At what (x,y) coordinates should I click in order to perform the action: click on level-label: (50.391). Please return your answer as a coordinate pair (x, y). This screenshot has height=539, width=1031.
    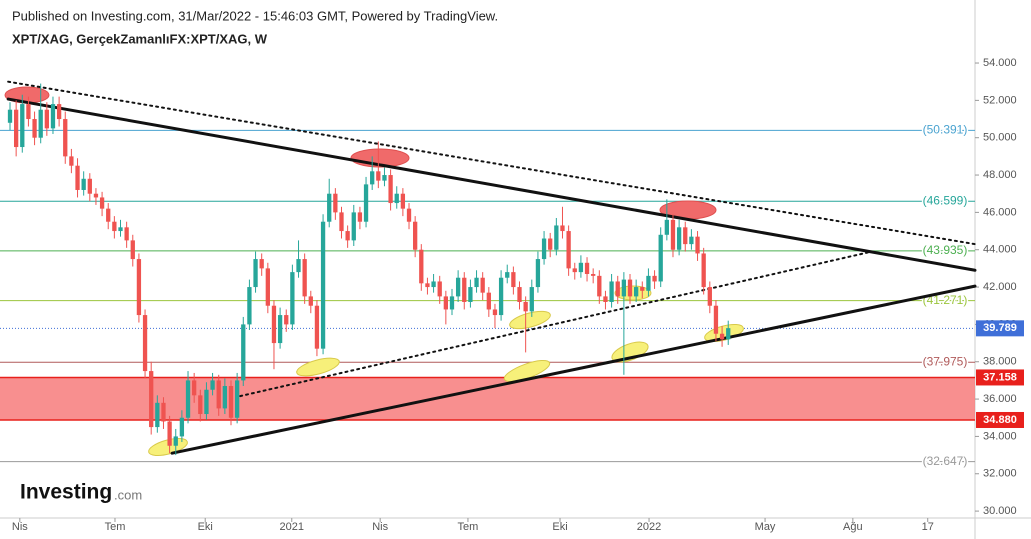
    Looking at the image, I should click on (945, 130).